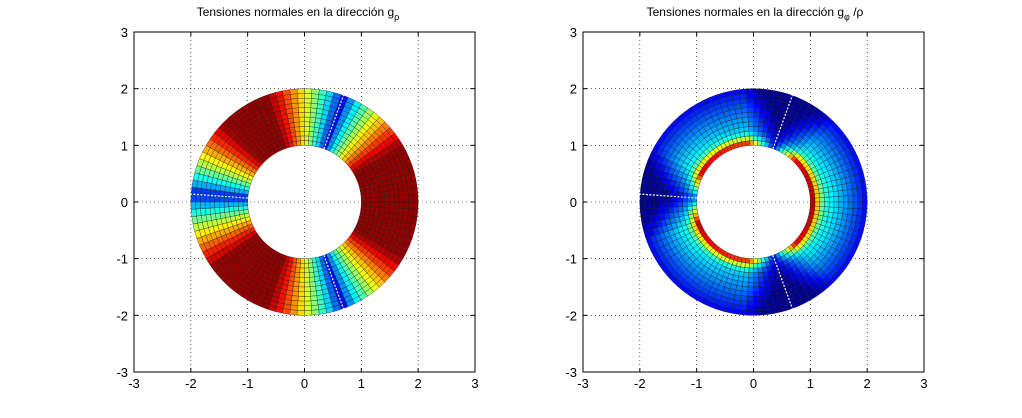 This screenshot has height=418, width=1022. I want to click on x-tick-label: 3, so click(923, 383).